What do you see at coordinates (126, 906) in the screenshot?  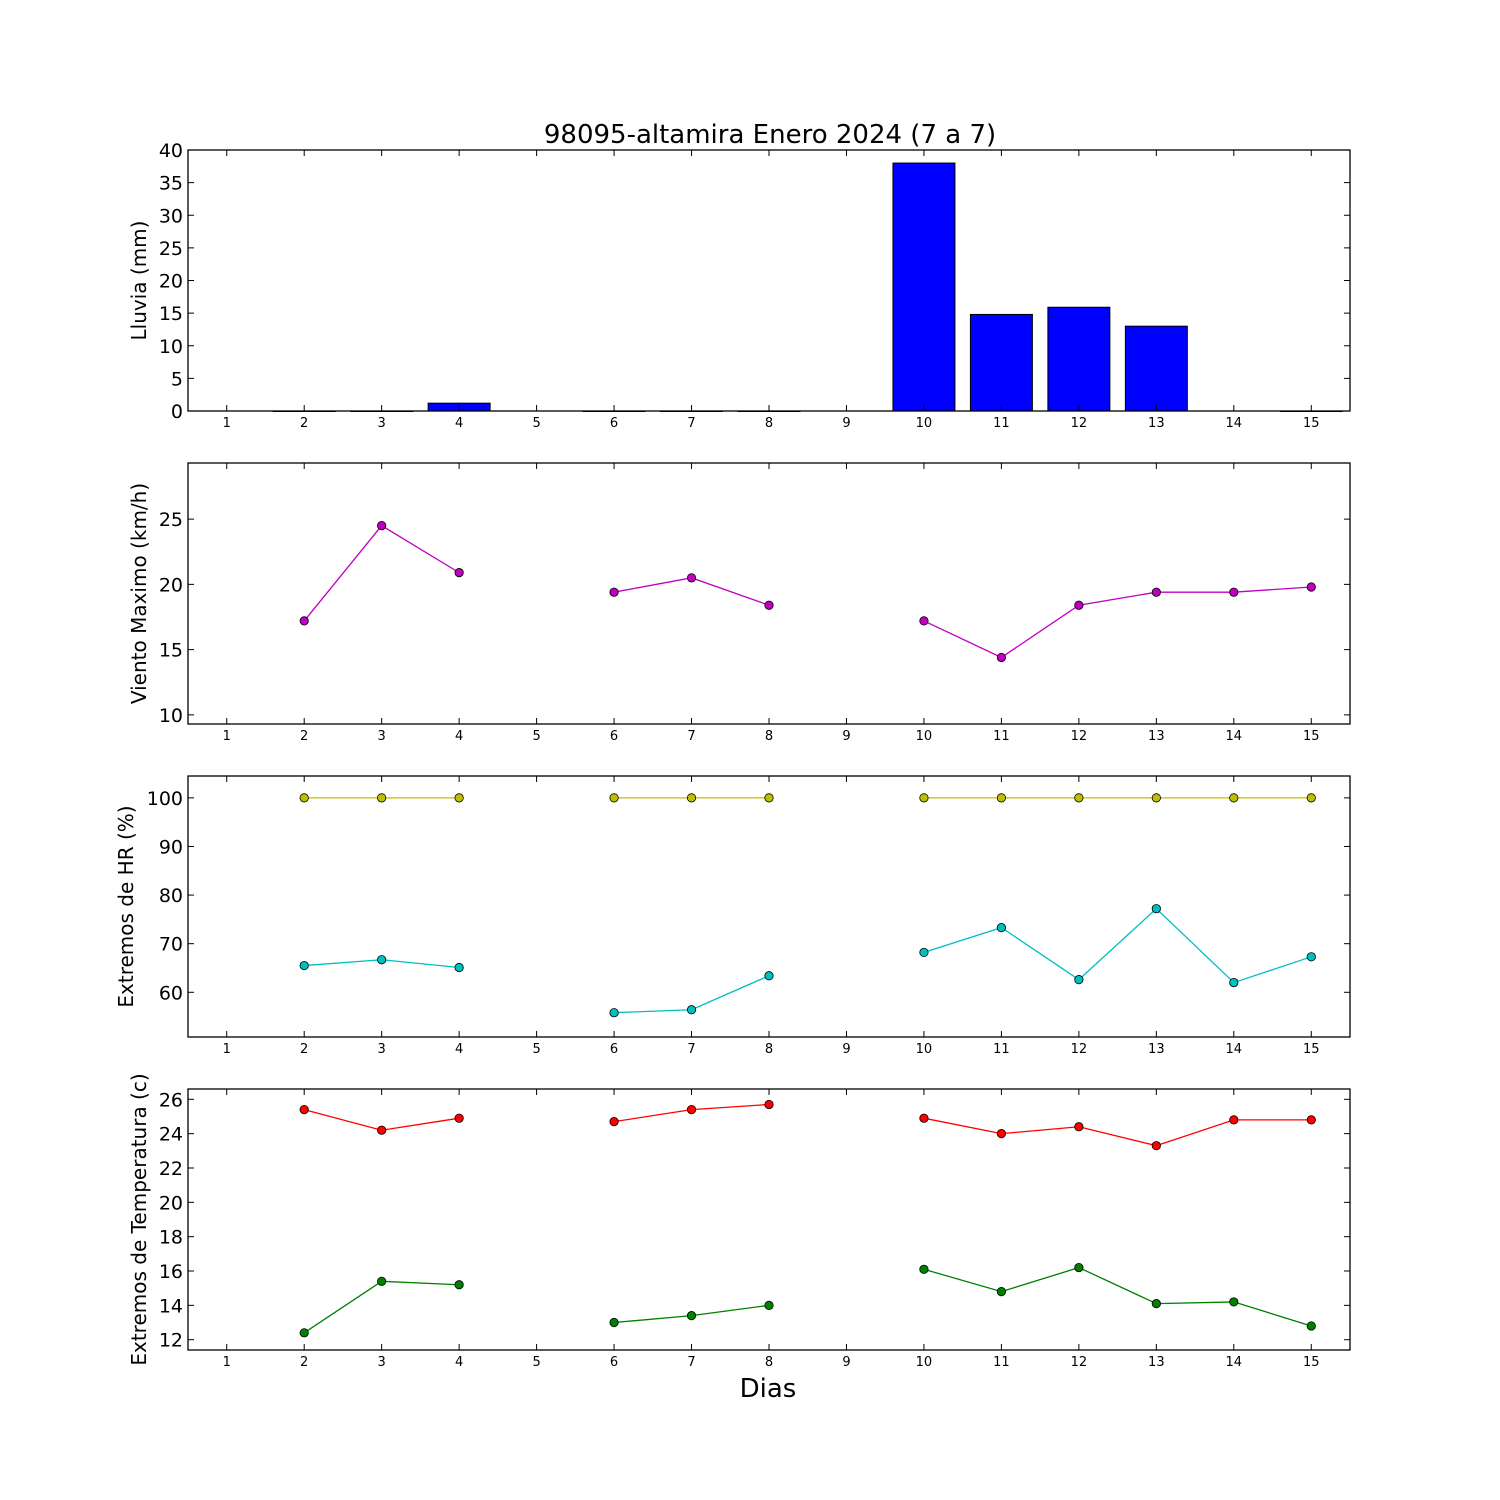 I see `y-axis-label: Extremos de HR (%)` at bounding box center [126, 906].